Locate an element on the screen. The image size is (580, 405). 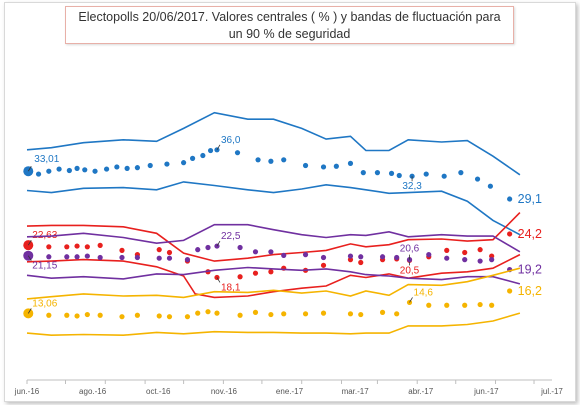
data-label: 18,1 is located at coordinates (231, 287).